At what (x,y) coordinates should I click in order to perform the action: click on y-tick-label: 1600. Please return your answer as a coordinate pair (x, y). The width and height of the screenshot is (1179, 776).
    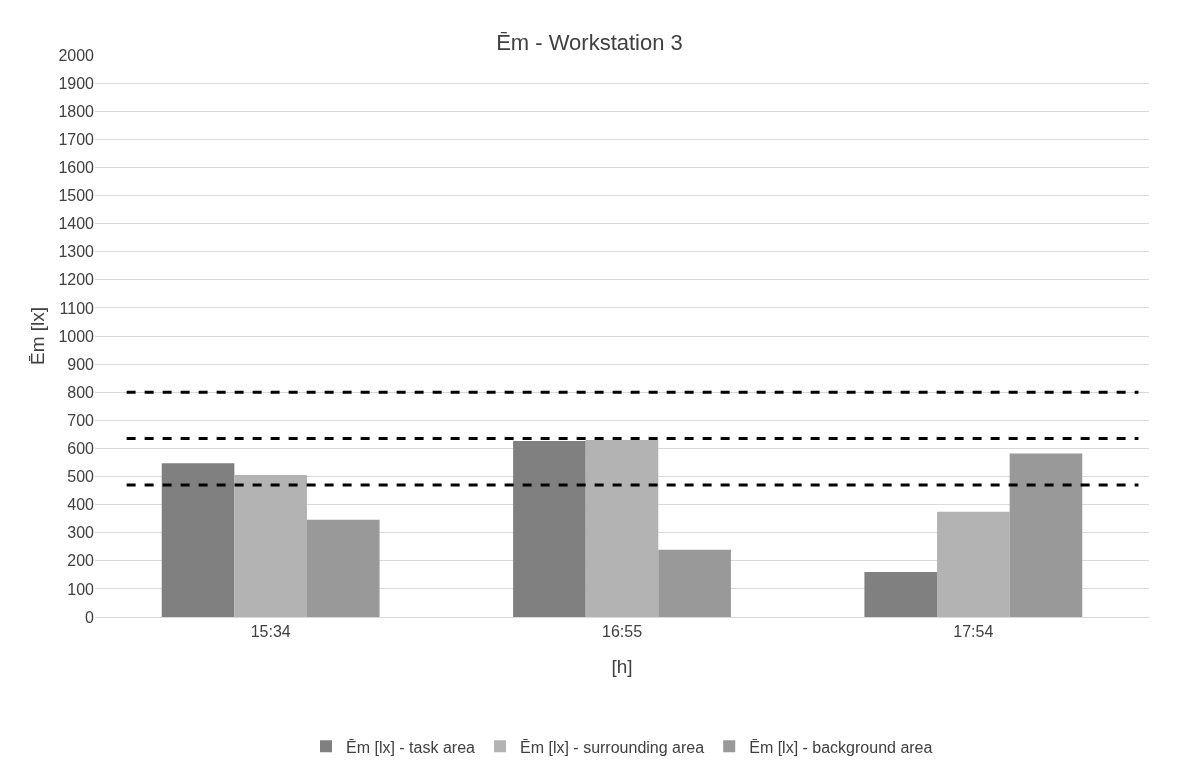
    Looking at the image, I should click on (76, 167).